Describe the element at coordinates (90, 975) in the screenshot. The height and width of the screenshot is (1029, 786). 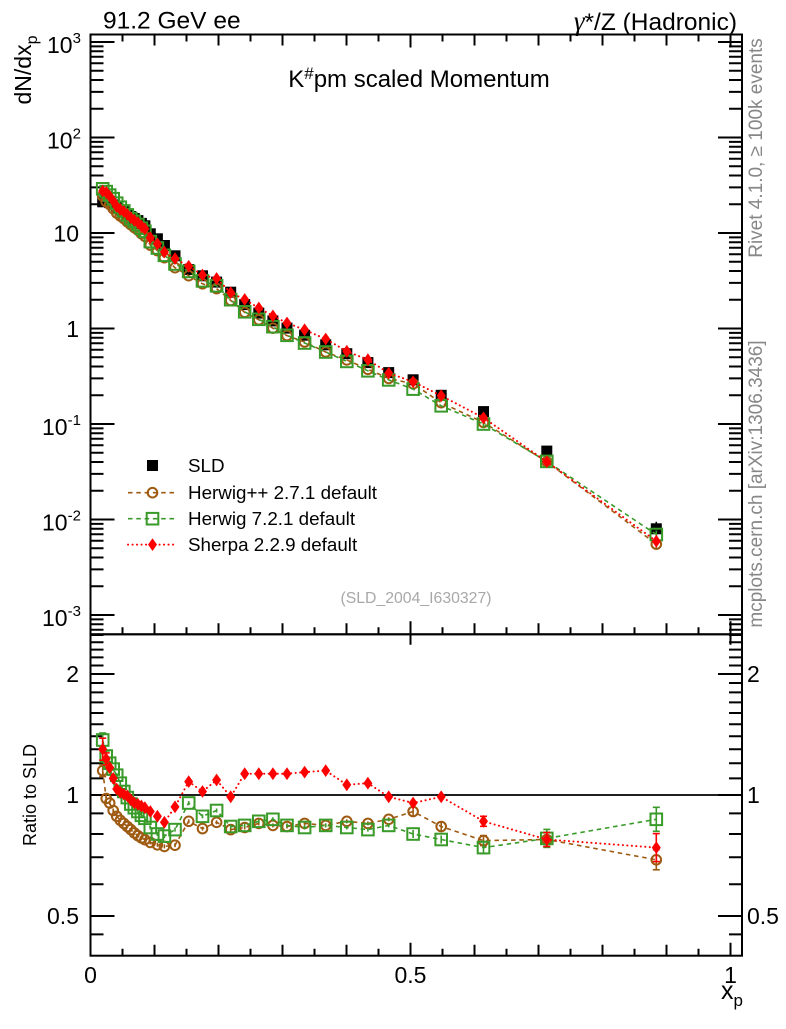
I see `svg-text: 0` at that location.